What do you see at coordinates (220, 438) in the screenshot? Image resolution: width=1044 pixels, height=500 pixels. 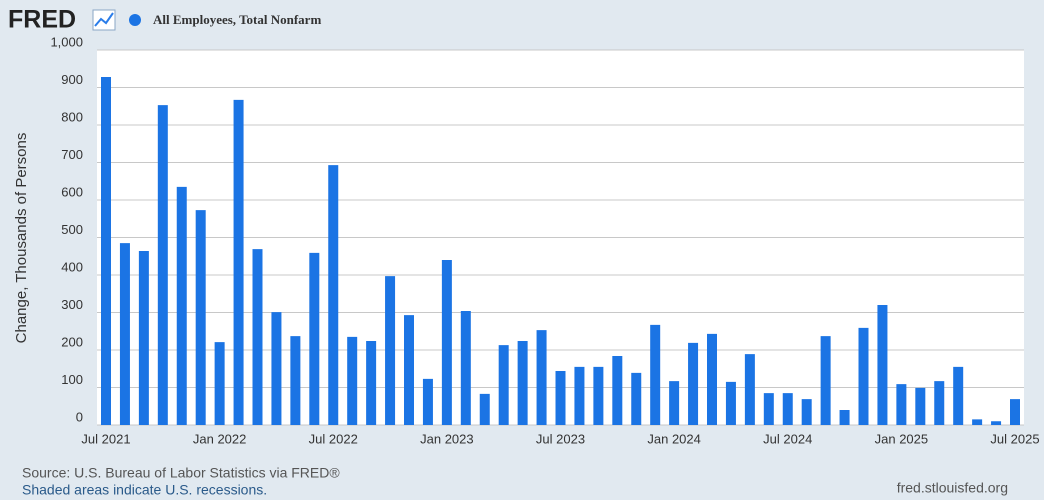 I see `x-tick-label: Jan 2022` at bounding box center [220, 438].